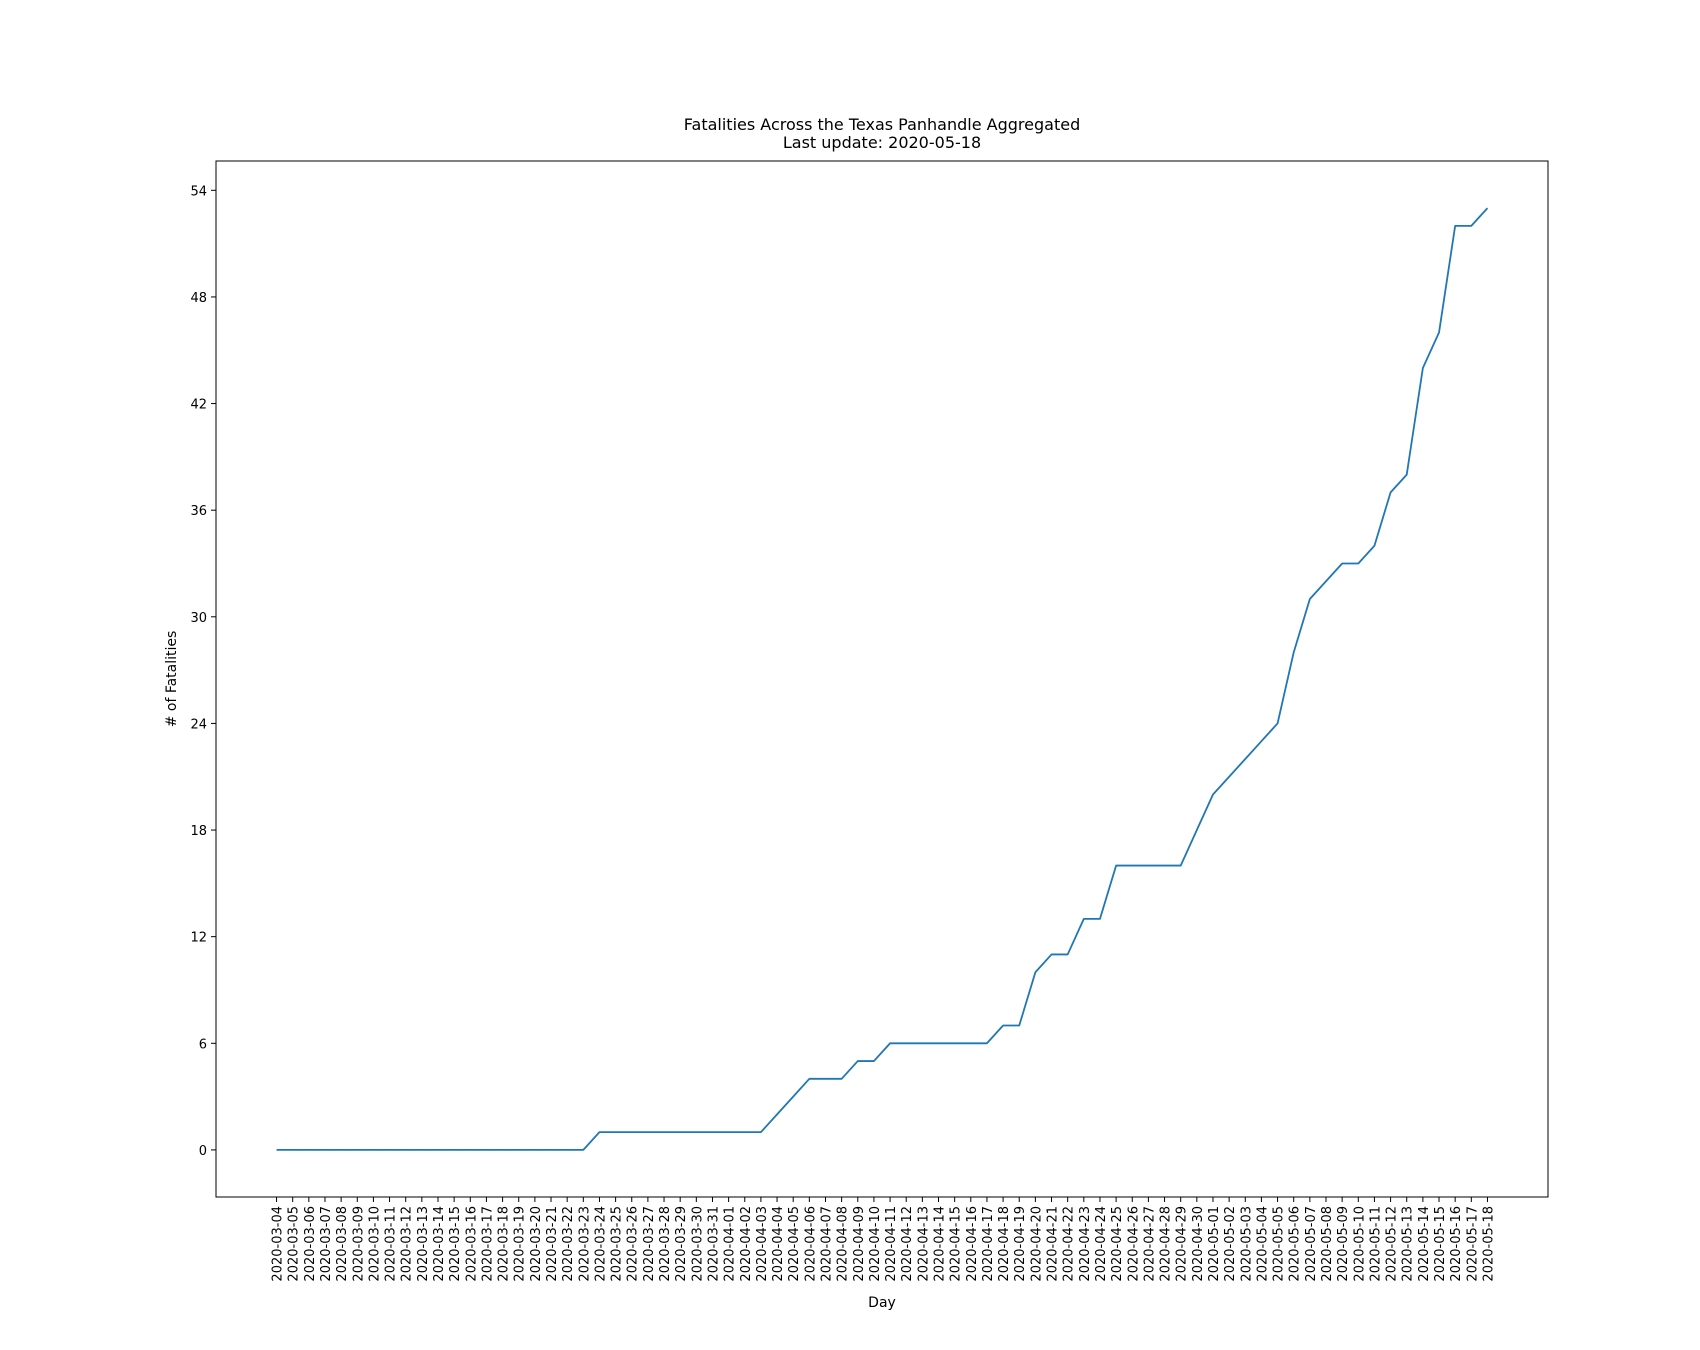 The image size is (1700, 1350). Describe the element at coordinates (665, 1244) in the screenshot. I see `x-tick-label: 2020-03-28` at that location.